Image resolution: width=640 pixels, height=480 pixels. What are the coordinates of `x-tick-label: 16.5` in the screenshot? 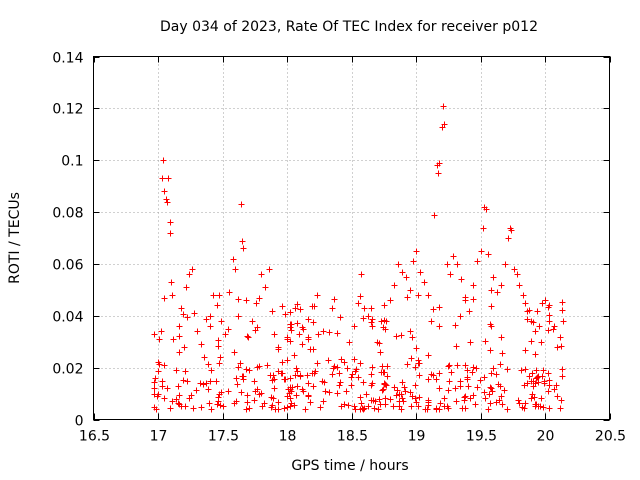 It's located at (94, 437).